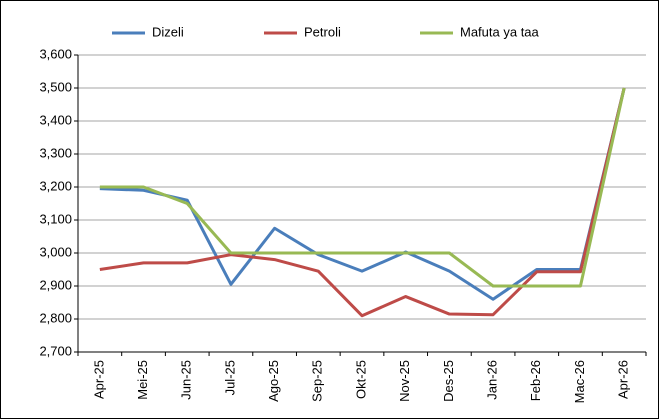  What do you see at coordinates (186, 380) in the screenshot?
I see `x-tick-label: Jun-25` at bounding box center [186, 380].